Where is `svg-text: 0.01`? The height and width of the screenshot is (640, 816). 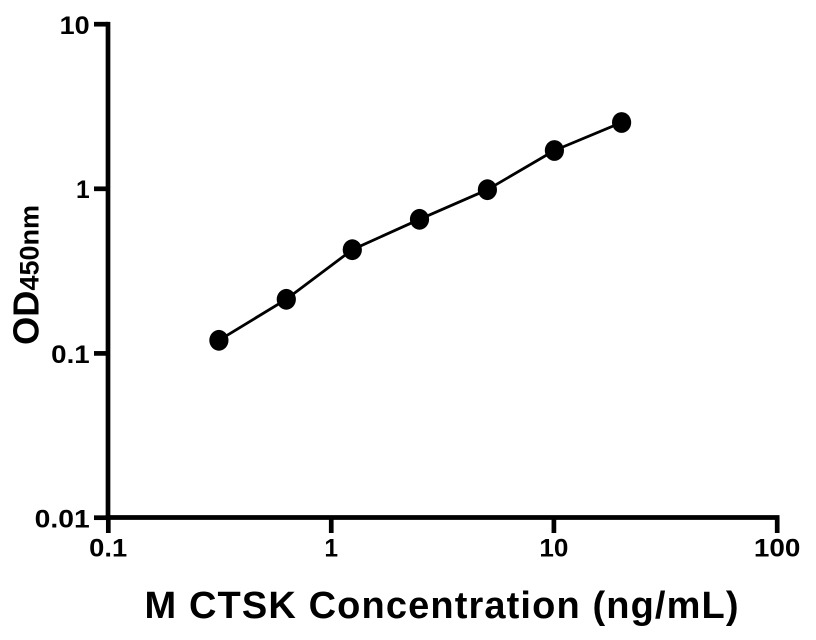
svg-text: 0.01 is located at coordinates (62, 519).